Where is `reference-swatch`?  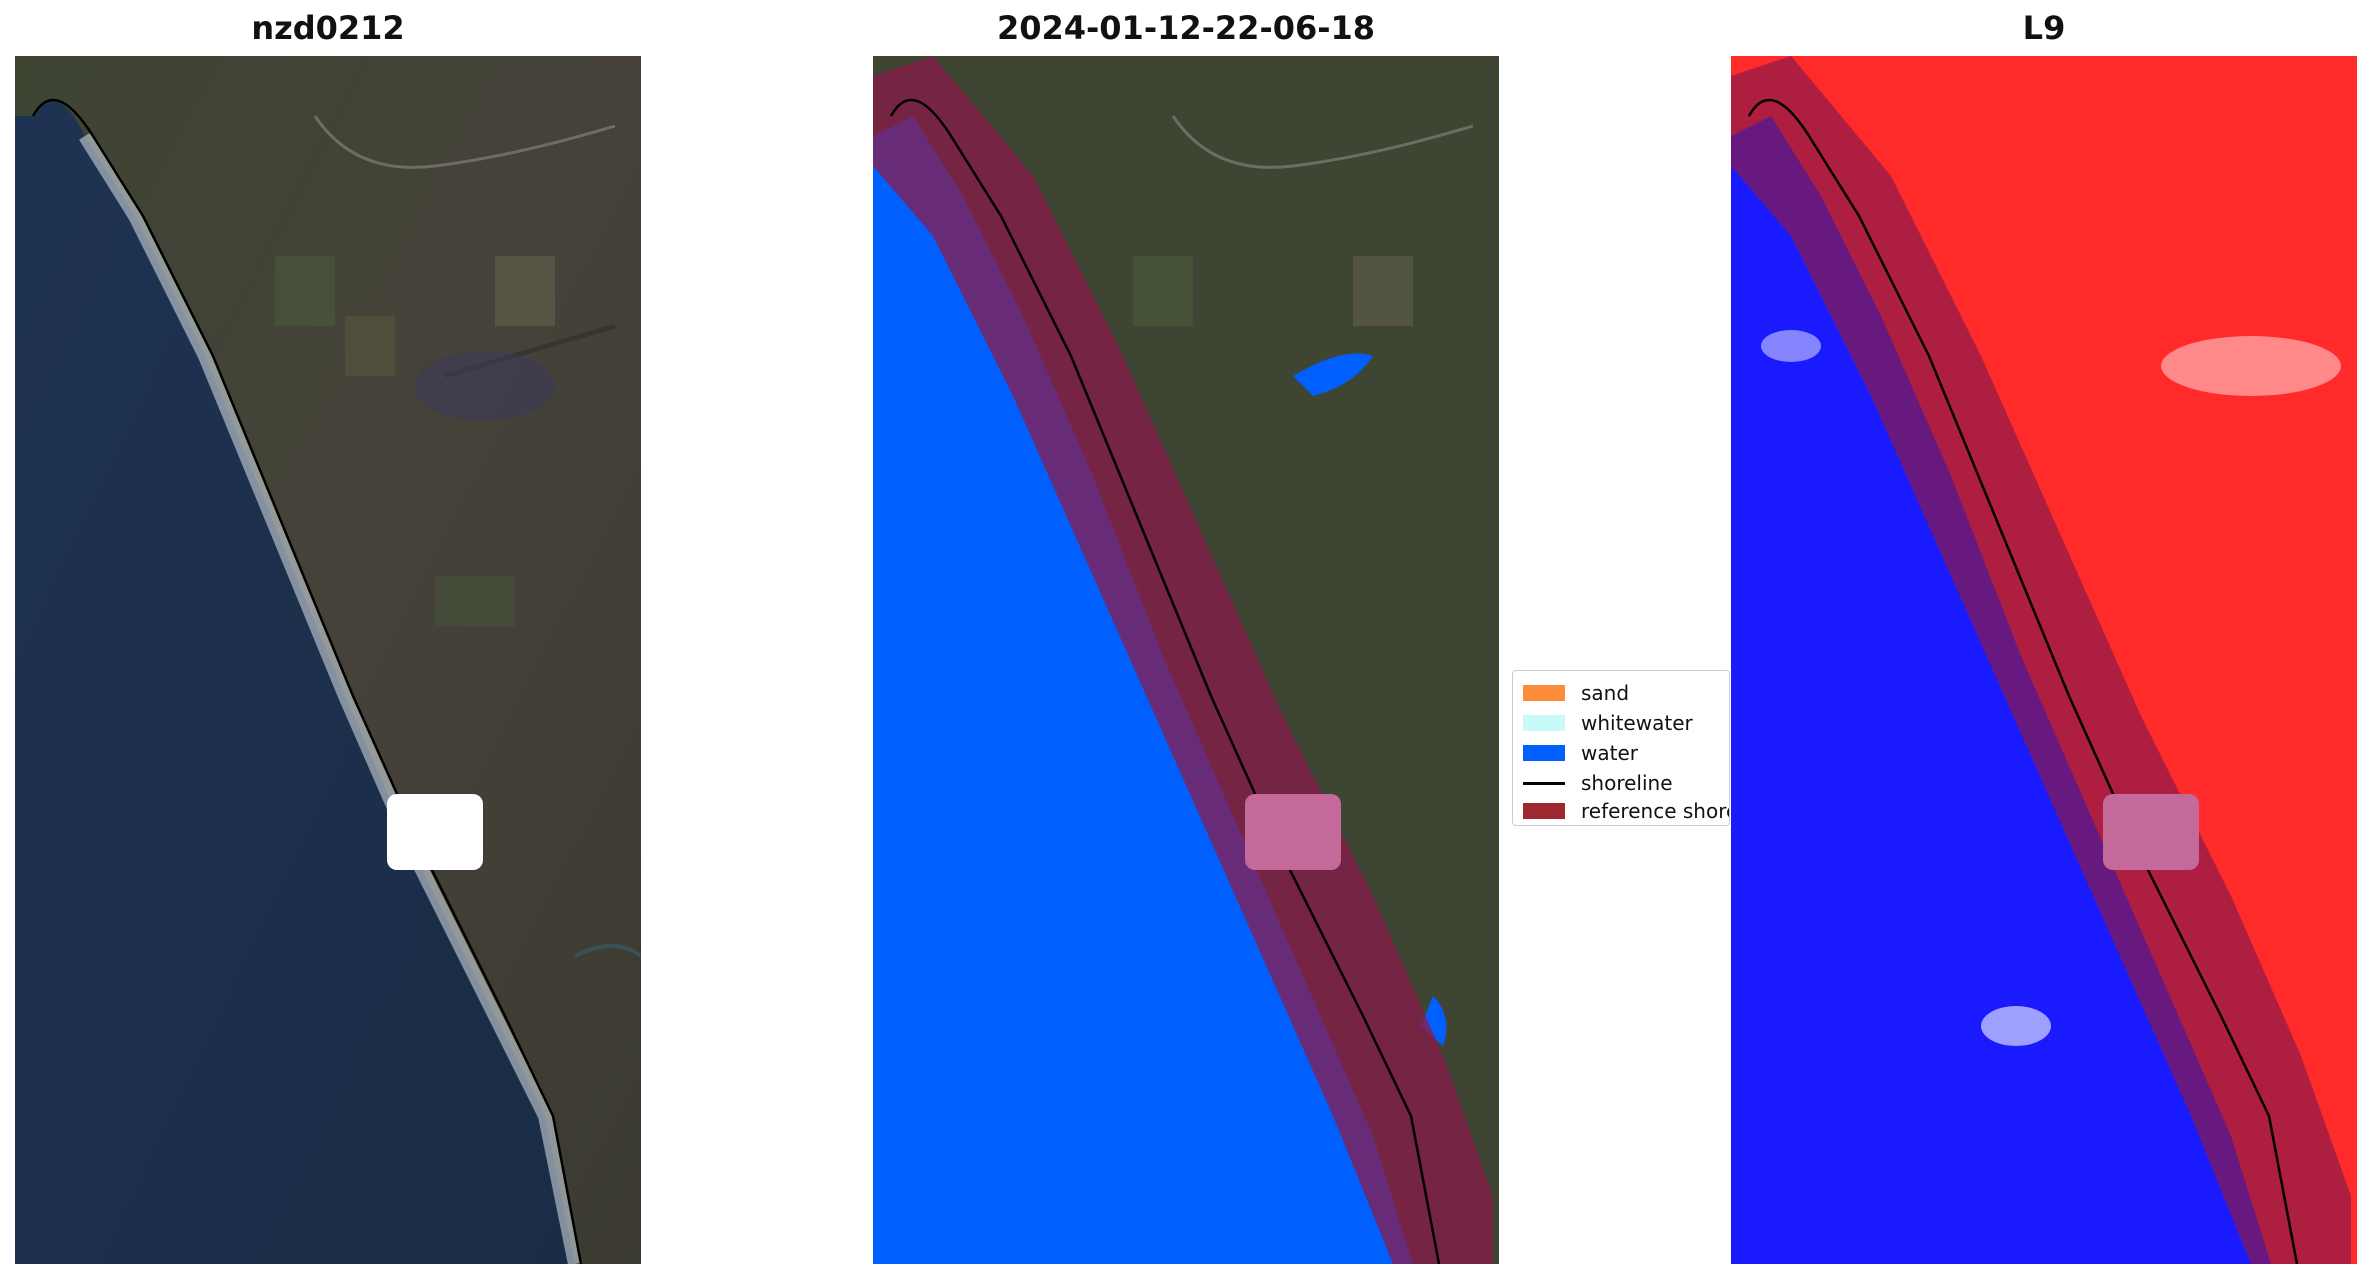
reference-swatch is located at coordinates (1544, 811).